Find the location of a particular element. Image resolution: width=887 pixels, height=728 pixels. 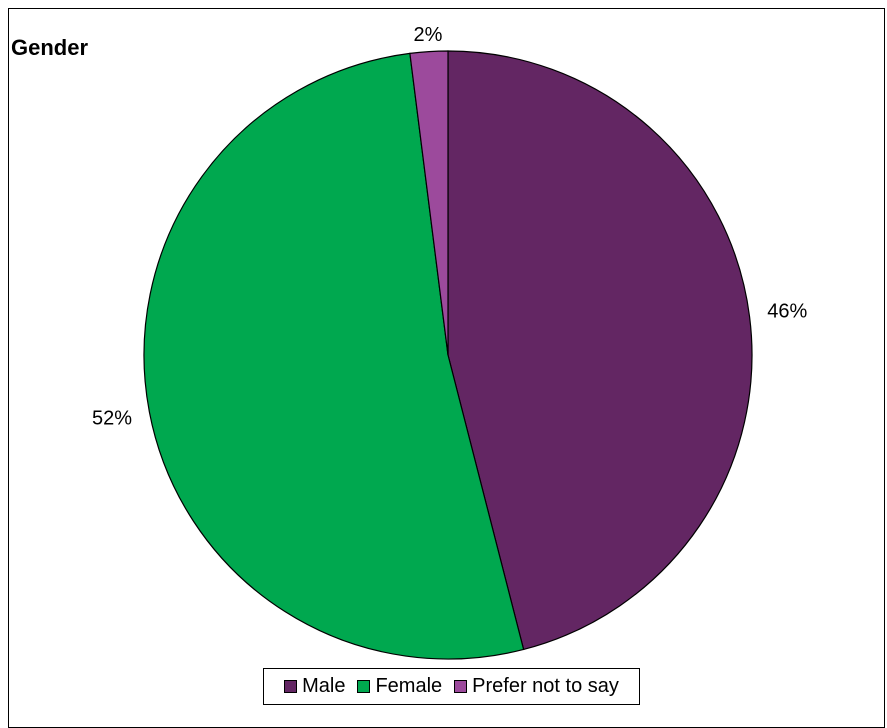

pie-label-male: 46% is located at coordinates (787, 311).